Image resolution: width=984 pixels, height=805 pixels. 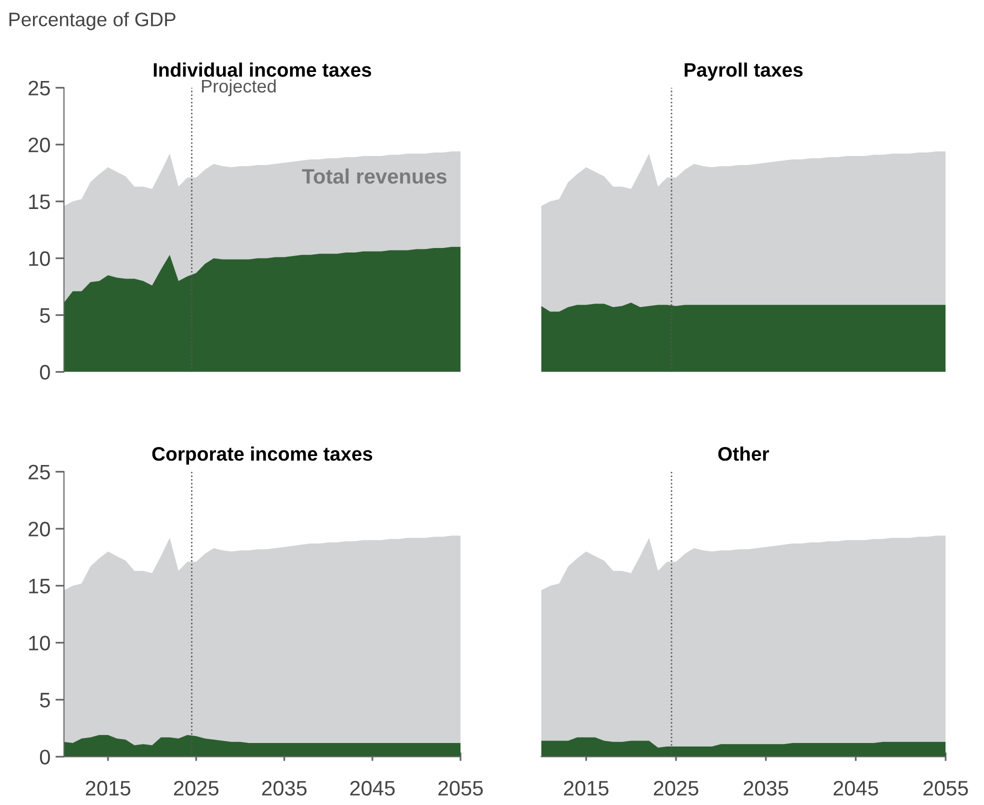 What do you see at coordinates (239, 87) in the screenshot?
I see `ref-line-label: Projected` at bounding box center [239, 87].